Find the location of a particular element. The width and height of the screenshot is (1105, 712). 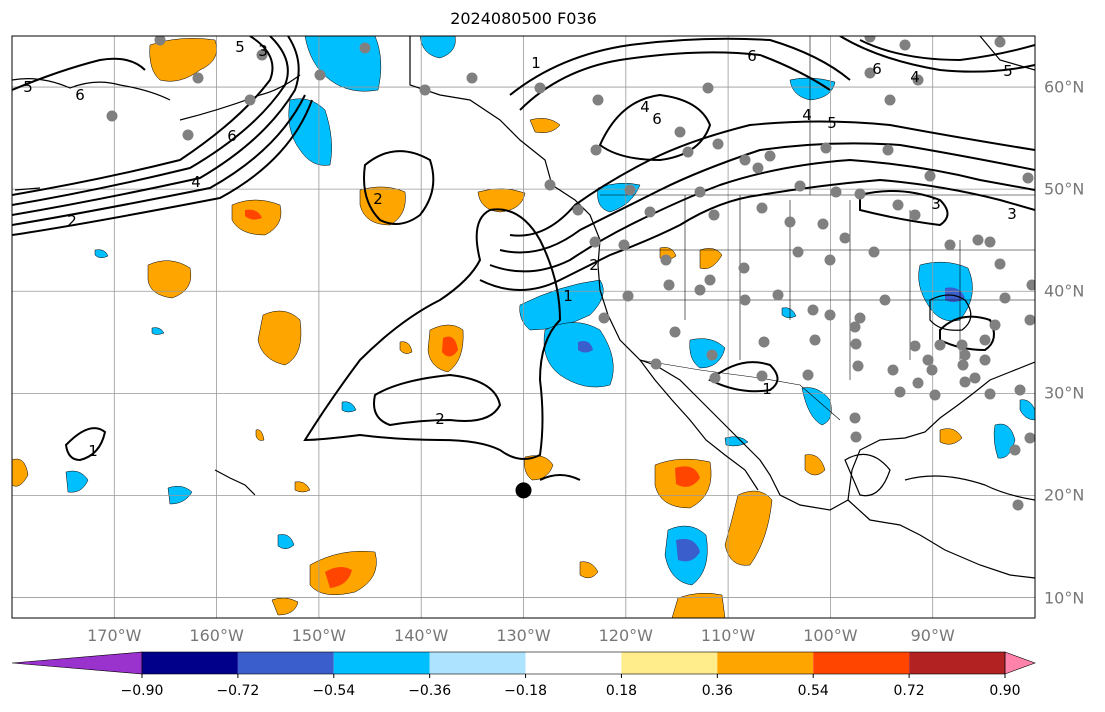

location-marker is located at coordinates (523, 490).